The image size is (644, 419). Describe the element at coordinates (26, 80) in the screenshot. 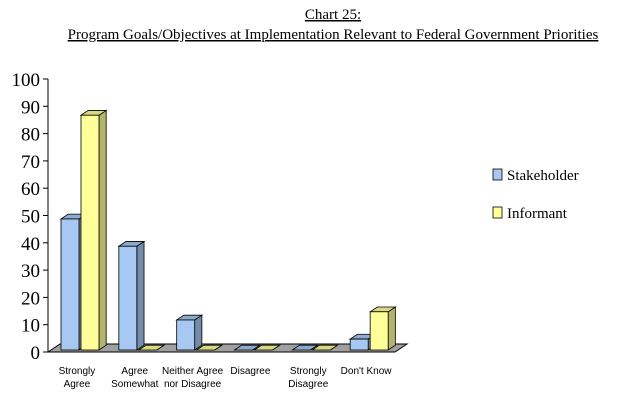

I see `y-tick-label: 100` at that location.